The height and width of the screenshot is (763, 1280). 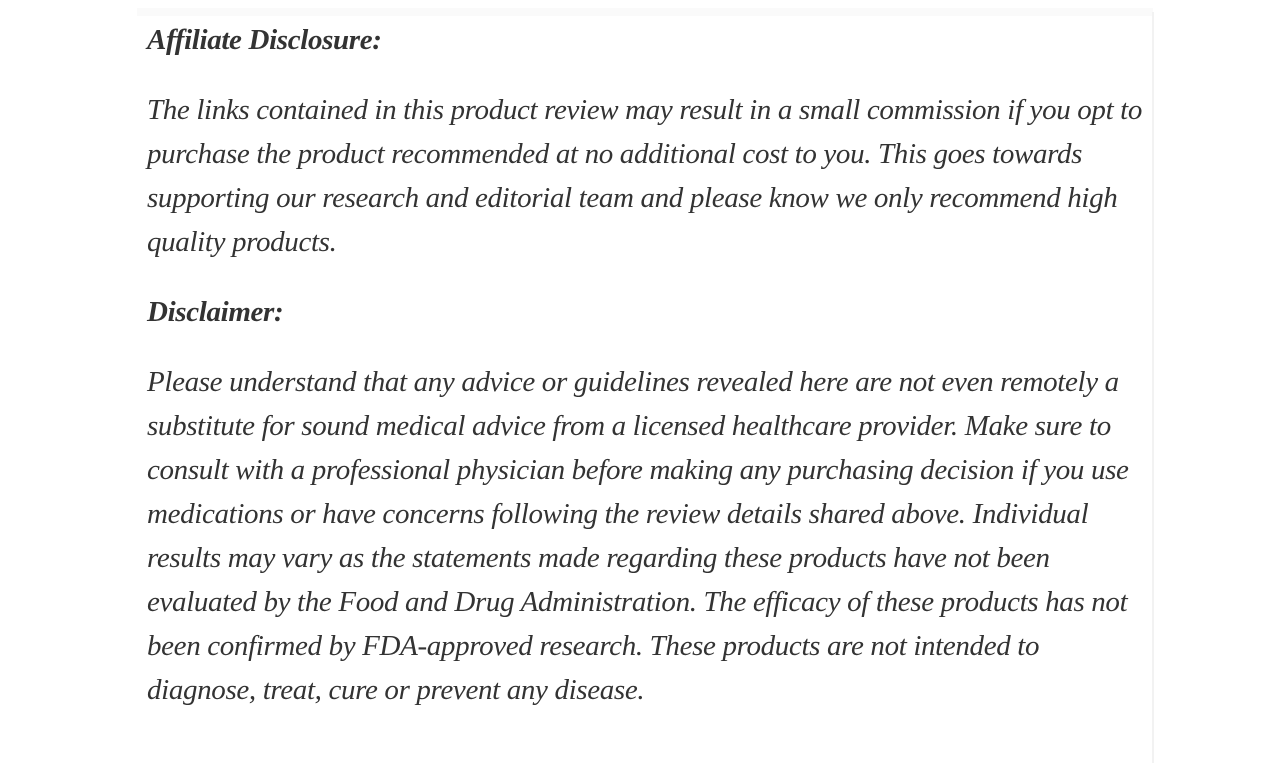 What do you see at coordinates (645, 12) in the screenshot?
I see `section-divider-strip` at bounding box center [645, 12].